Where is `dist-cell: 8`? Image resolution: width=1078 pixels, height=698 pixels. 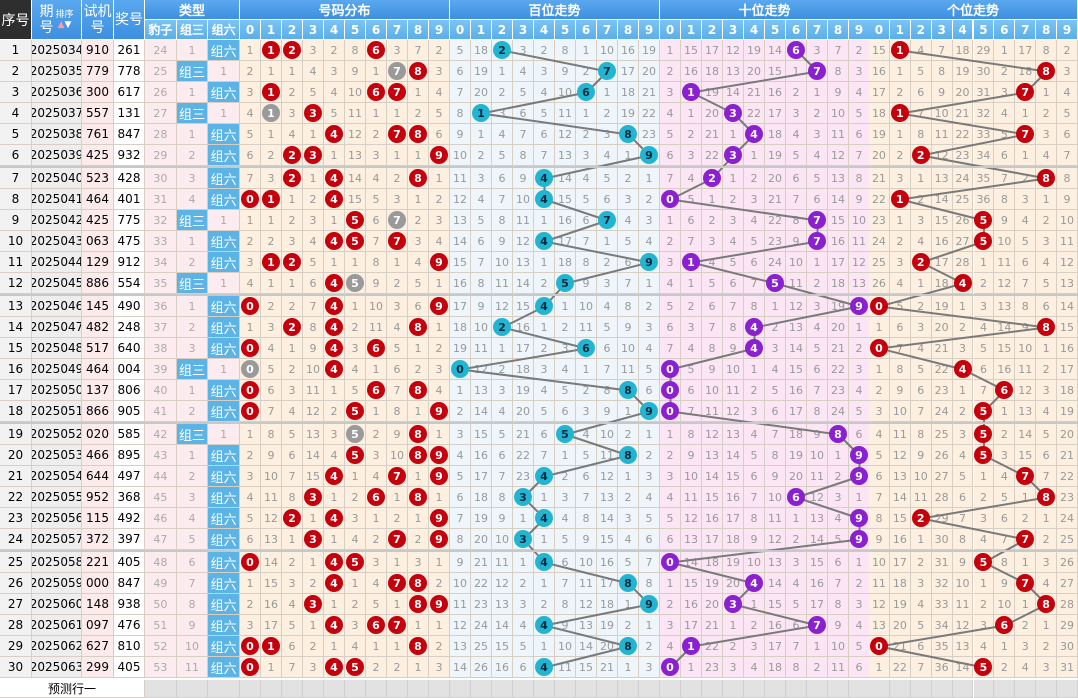
dist-cell: 8 is located at coordinates (376, 262).